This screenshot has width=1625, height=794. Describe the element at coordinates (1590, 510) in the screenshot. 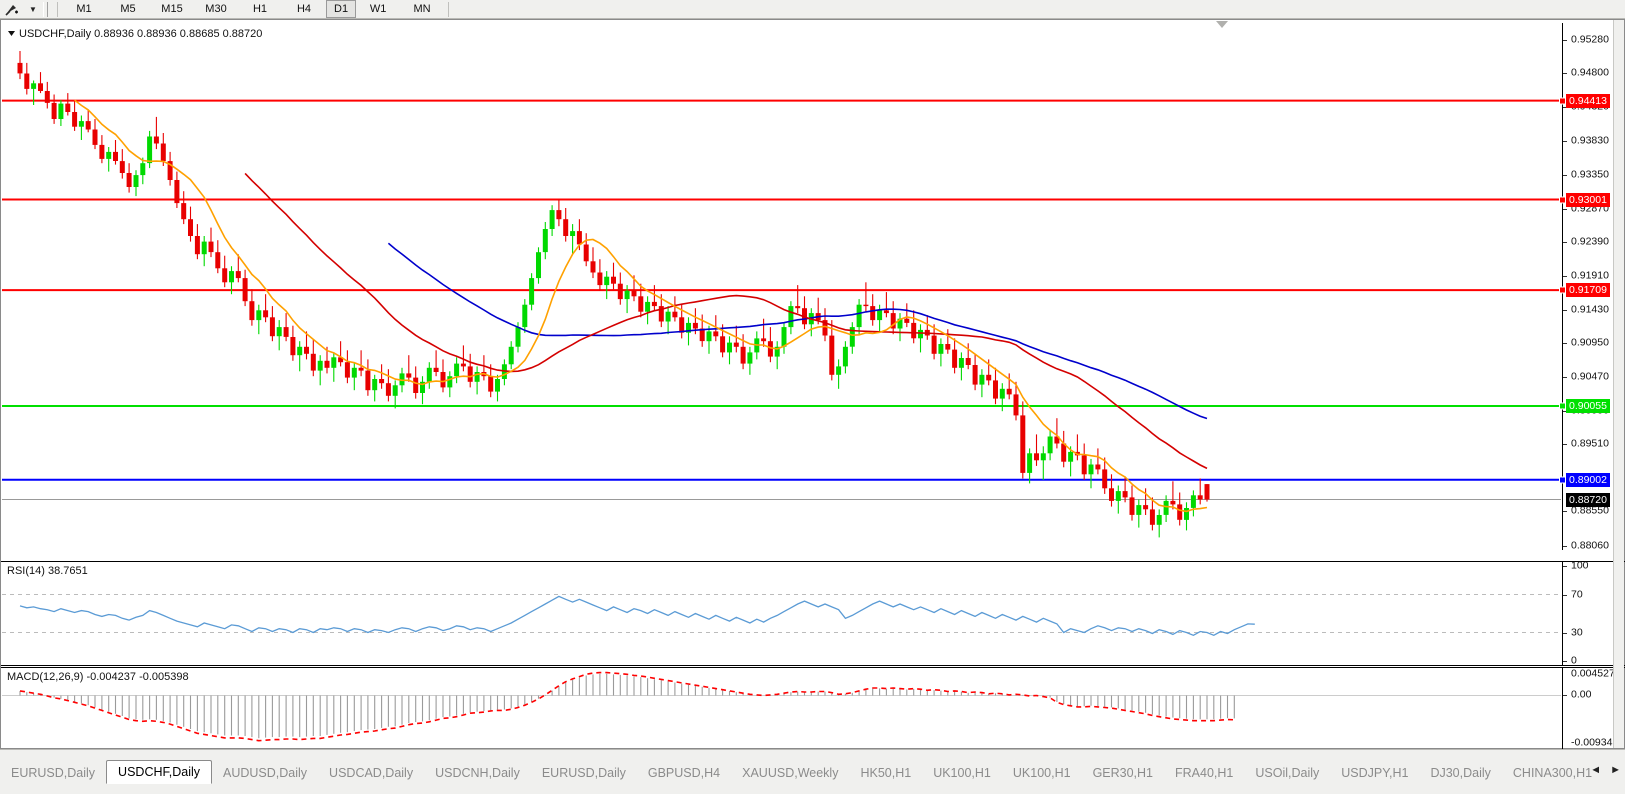

I see `price-tick-label: 0.88550` at that location.